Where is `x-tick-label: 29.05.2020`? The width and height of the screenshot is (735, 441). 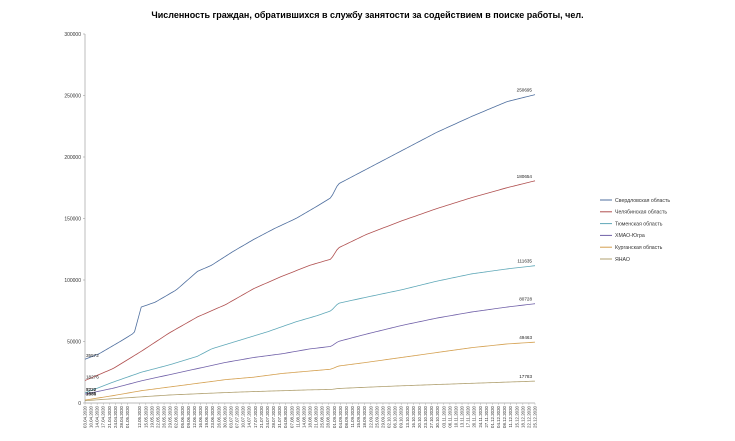
x-tick-label: 29.05.2020 is located at coordinates (170, 416).